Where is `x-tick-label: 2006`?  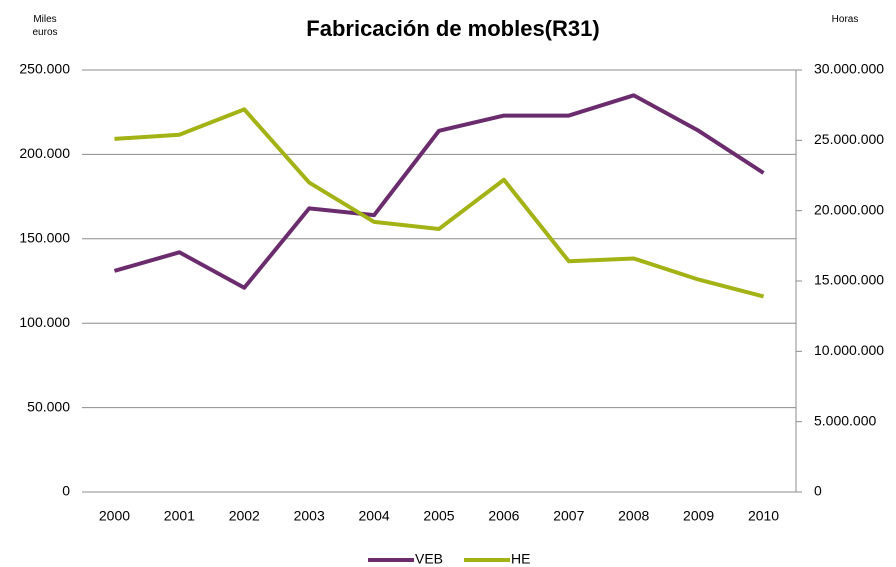 x-tick-label: 2006 is located at coordinates (503, 516).